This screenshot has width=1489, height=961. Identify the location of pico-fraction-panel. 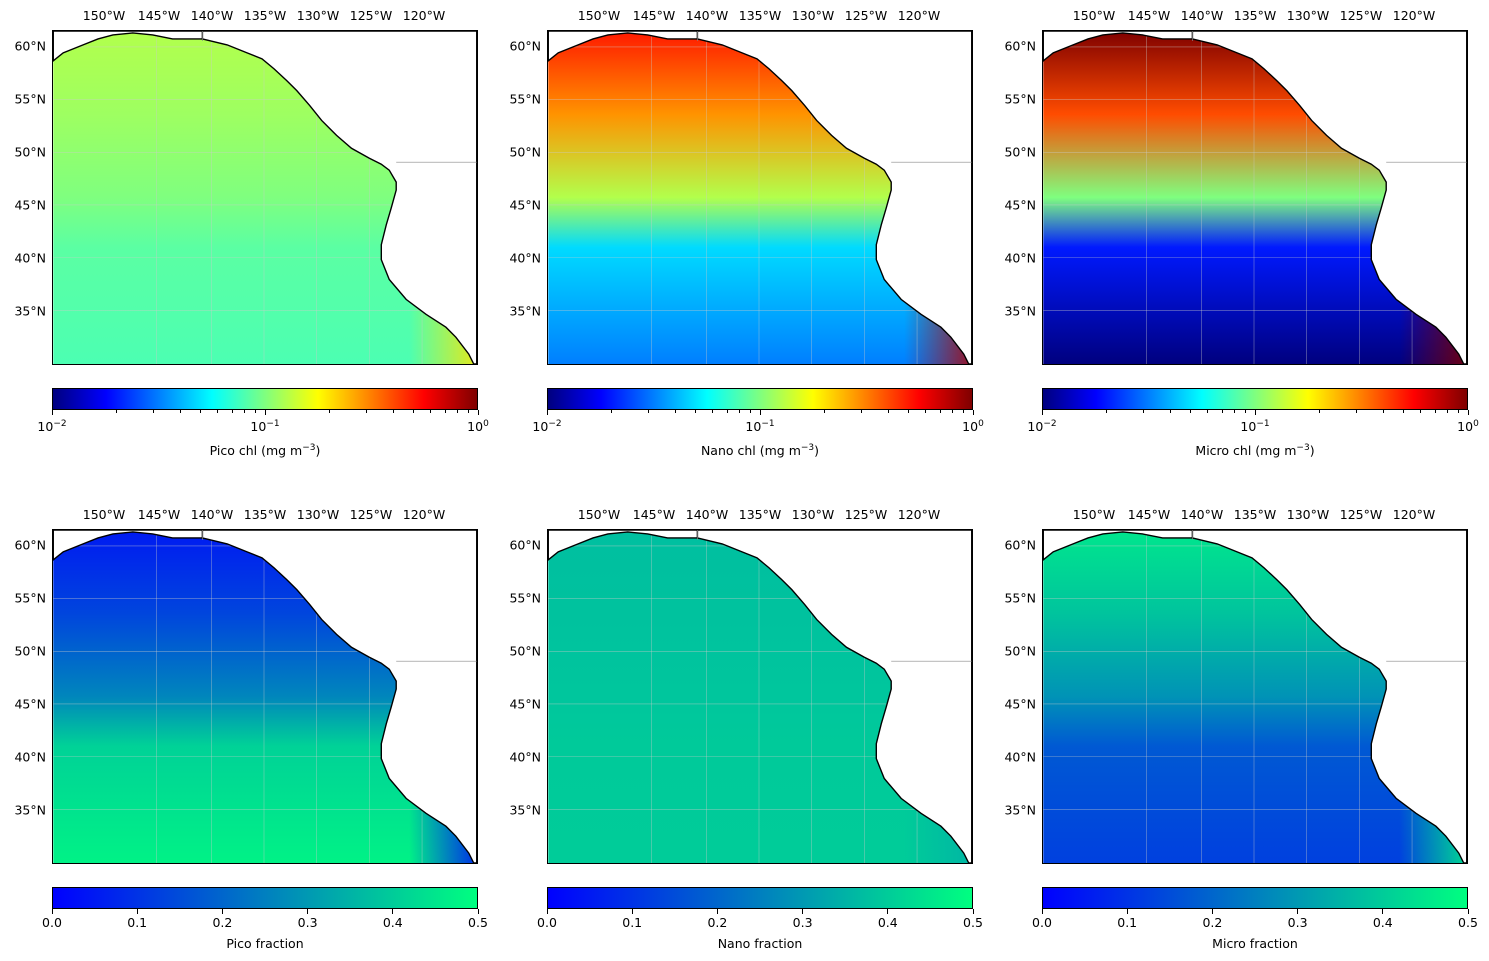
(265, 696).